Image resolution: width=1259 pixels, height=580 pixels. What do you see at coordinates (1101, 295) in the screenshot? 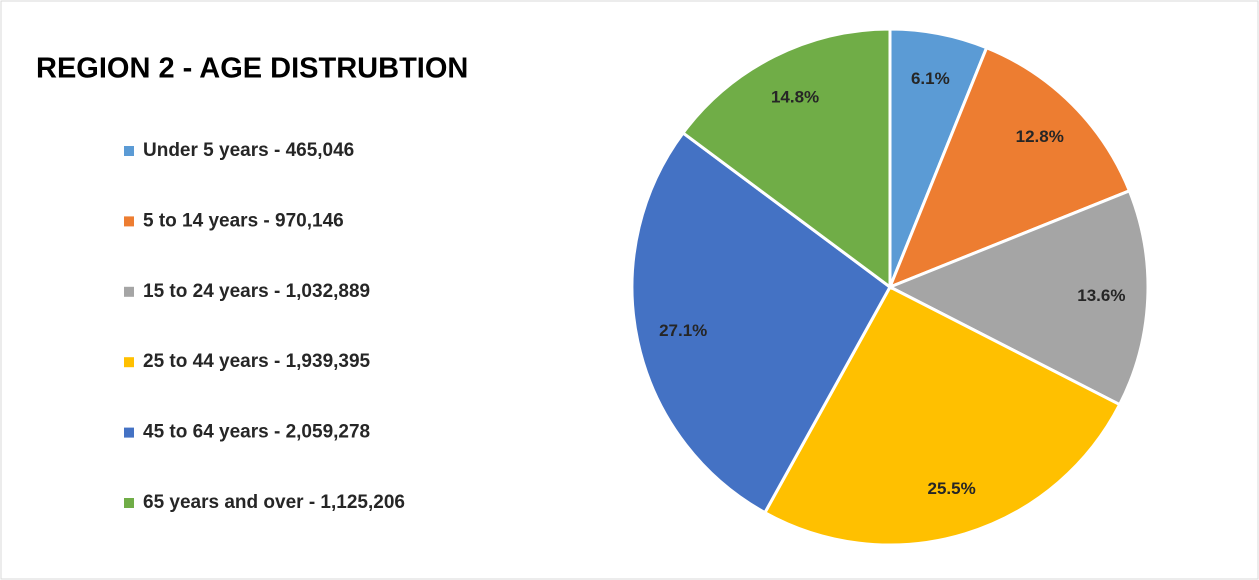
I see `slice-label: 13.6%` at bounding box center [1101, 295].